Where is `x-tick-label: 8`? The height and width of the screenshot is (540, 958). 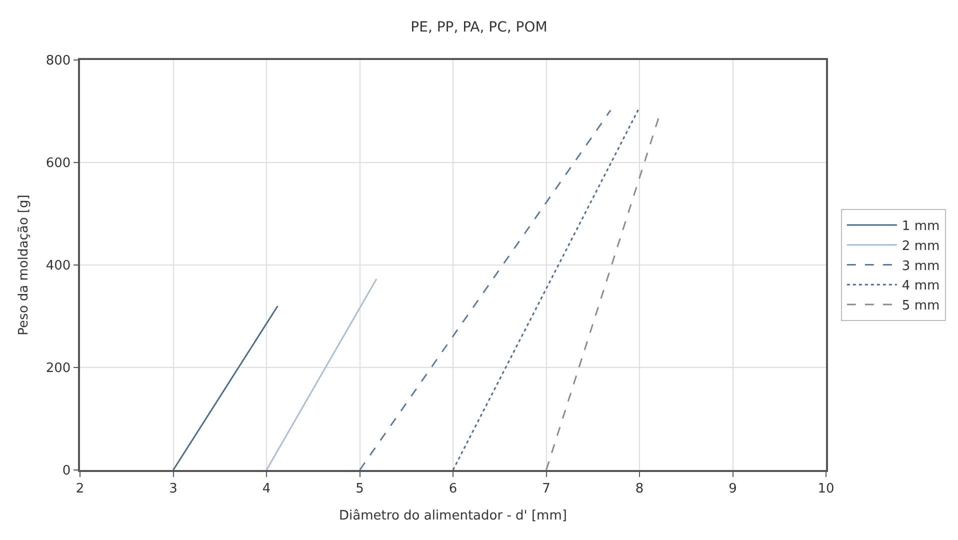 x-tick-label: 8 is located at coordinates (639, 488).